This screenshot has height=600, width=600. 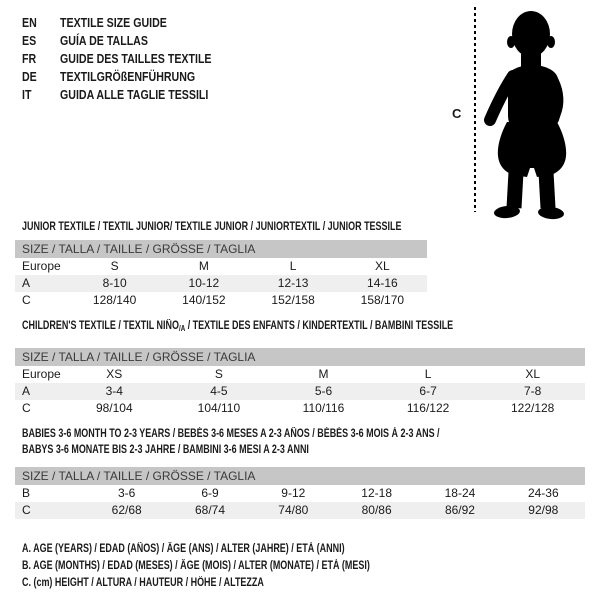 What do you see at coordinates (323, 391) in the screenshot?
I see `table-cell: 5-6` at bounding box center [323, 391].